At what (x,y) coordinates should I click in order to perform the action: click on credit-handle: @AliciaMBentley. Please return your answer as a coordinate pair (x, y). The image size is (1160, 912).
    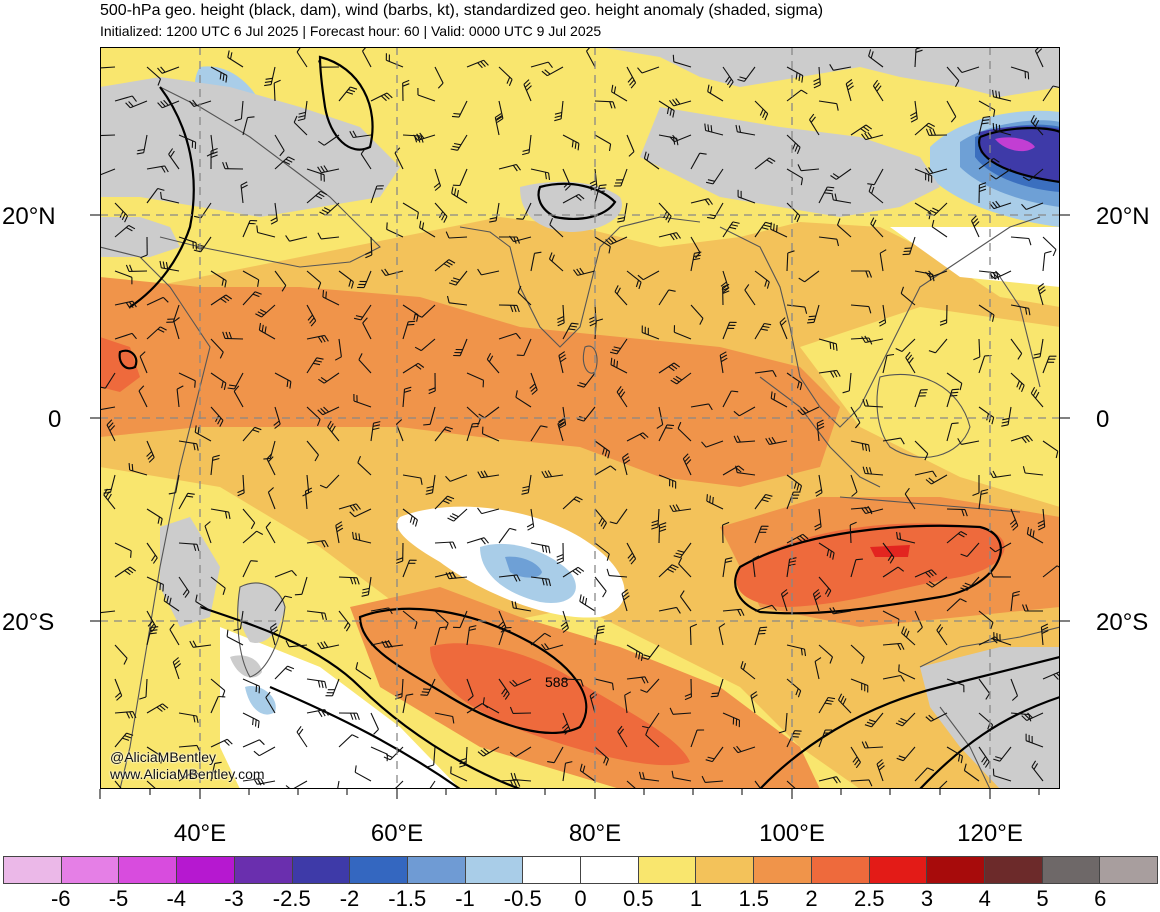
    Looking at the image, I should click on (163, 757).